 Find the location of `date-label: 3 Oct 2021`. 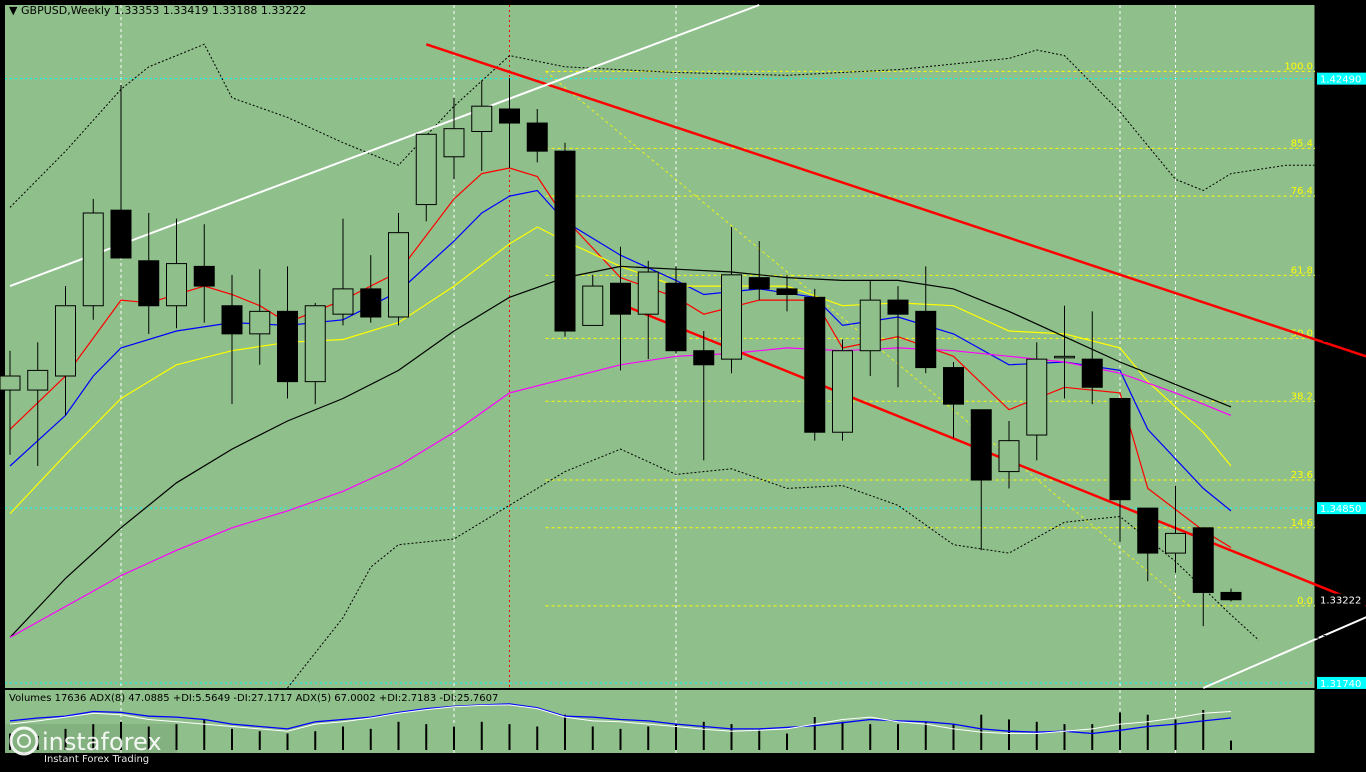

date-label: 3 Oct 2021 is located at coordinates (1008, 760).